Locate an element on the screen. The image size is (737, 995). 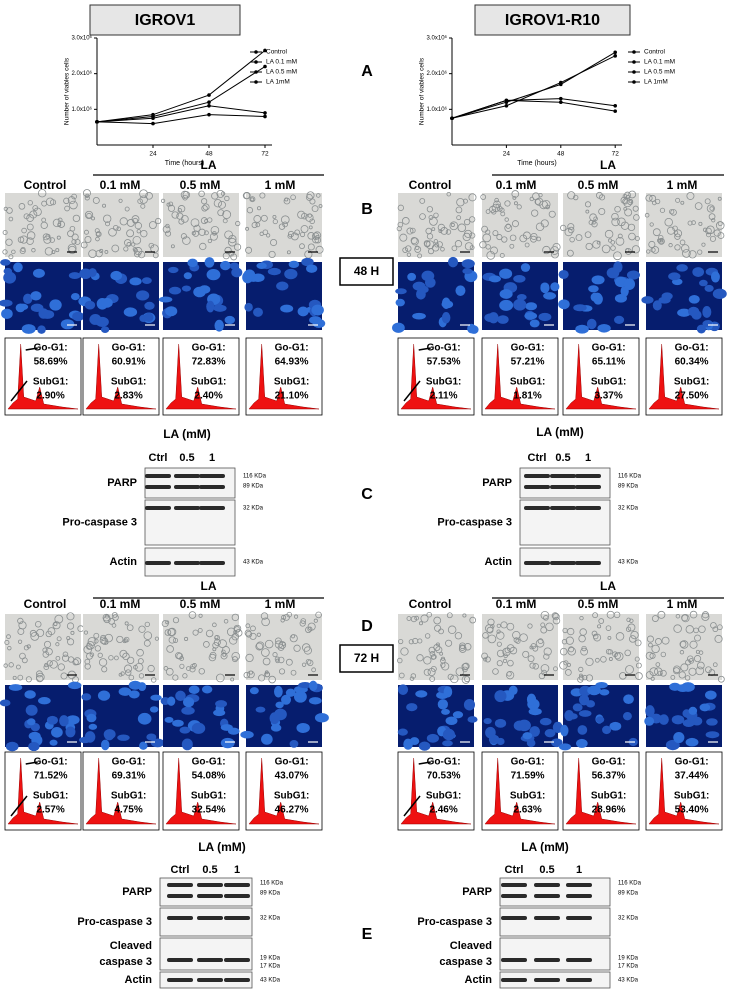
time-label: 72 H is located at coordinates (366, 658).